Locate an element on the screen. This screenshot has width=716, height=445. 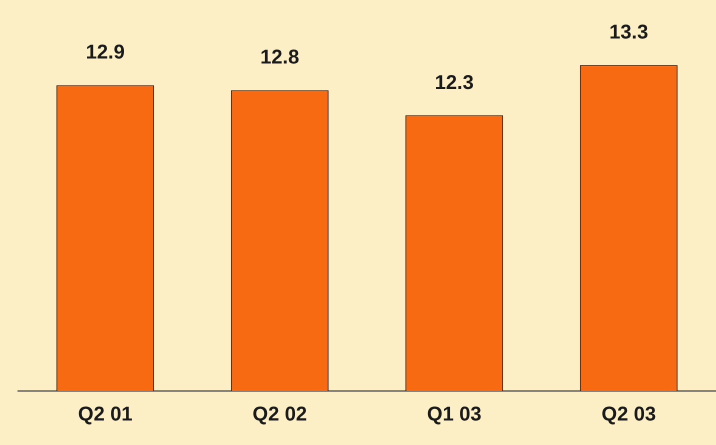
data-label: 12.9 is located at coordinates (105, 53).